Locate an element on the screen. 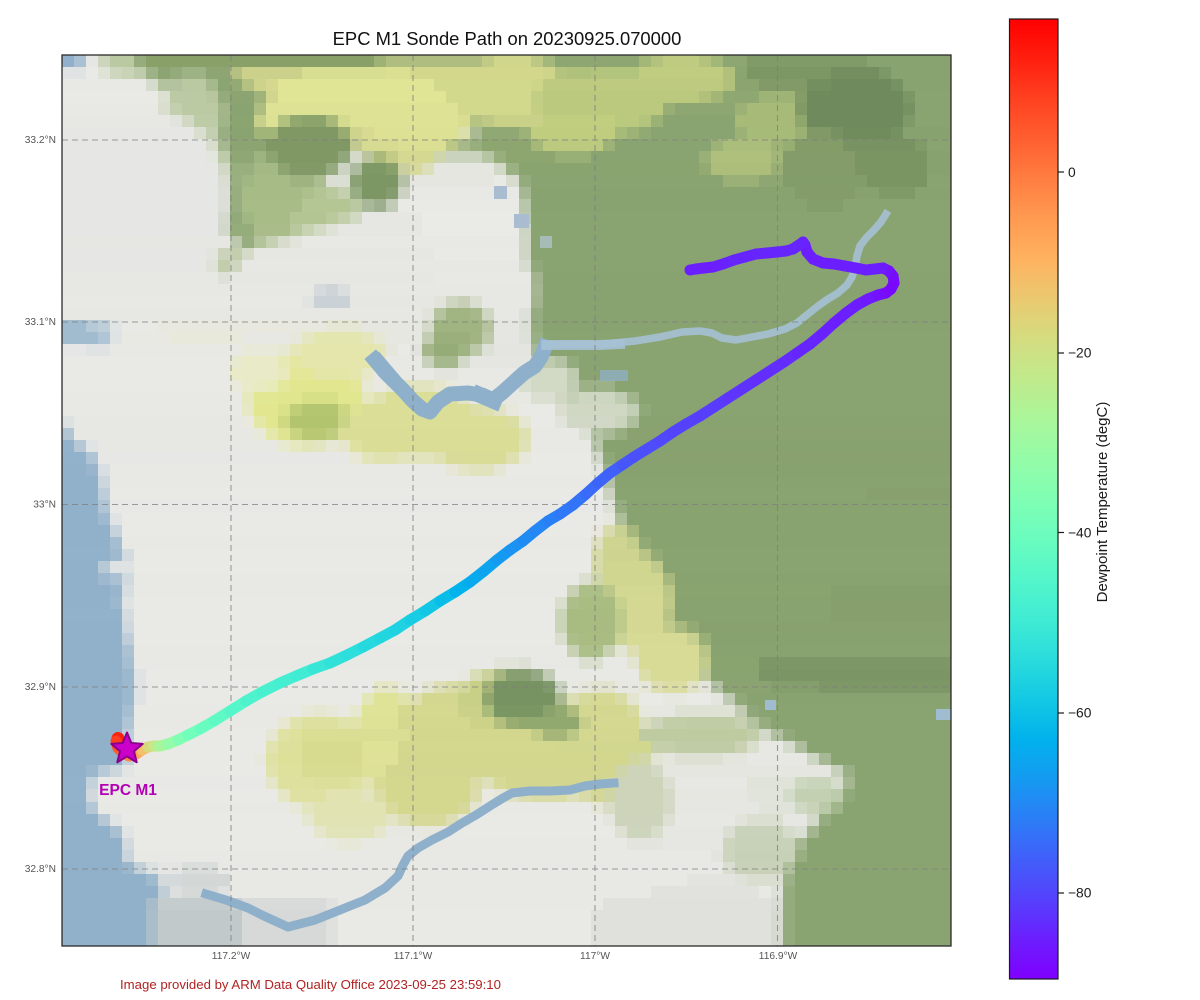  svg-text: 0 is located at coordinates (1072, 172).